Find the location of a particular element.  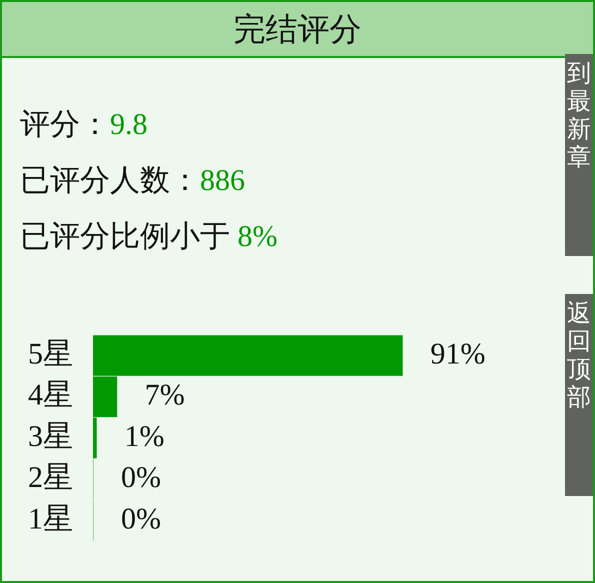

text: 9.8 is located at coordinates (129, 124).